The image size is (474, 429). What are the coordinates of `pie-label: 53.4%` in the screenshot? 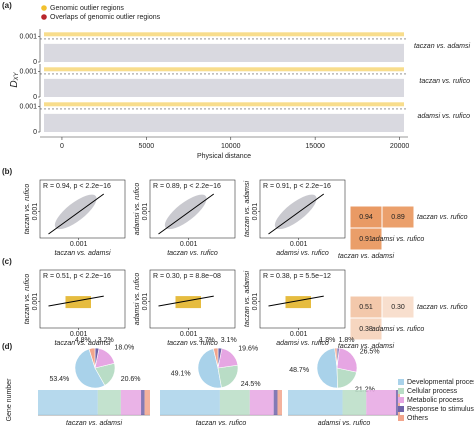 It's located at (59, 379).